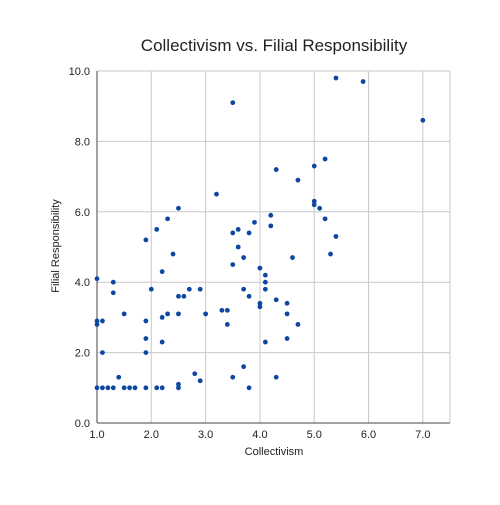  What do you see at coordinates (151, 435) in the screenshot?
I see `x-tick-label: 2.0` at bounding box center [151, 435].